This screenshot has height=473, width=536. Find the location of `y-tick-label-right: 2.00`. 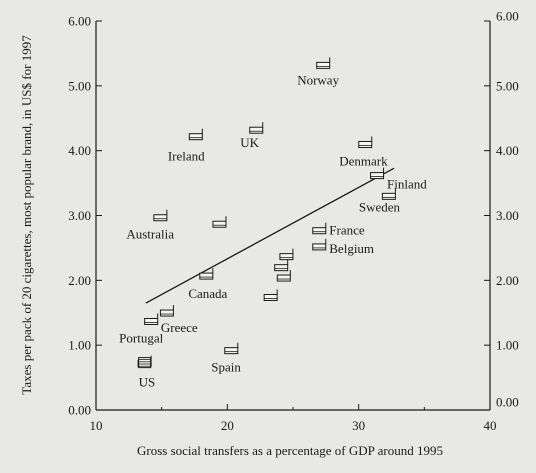

y-tick-label-right: 2.00 is located at coordinates (507, 280).